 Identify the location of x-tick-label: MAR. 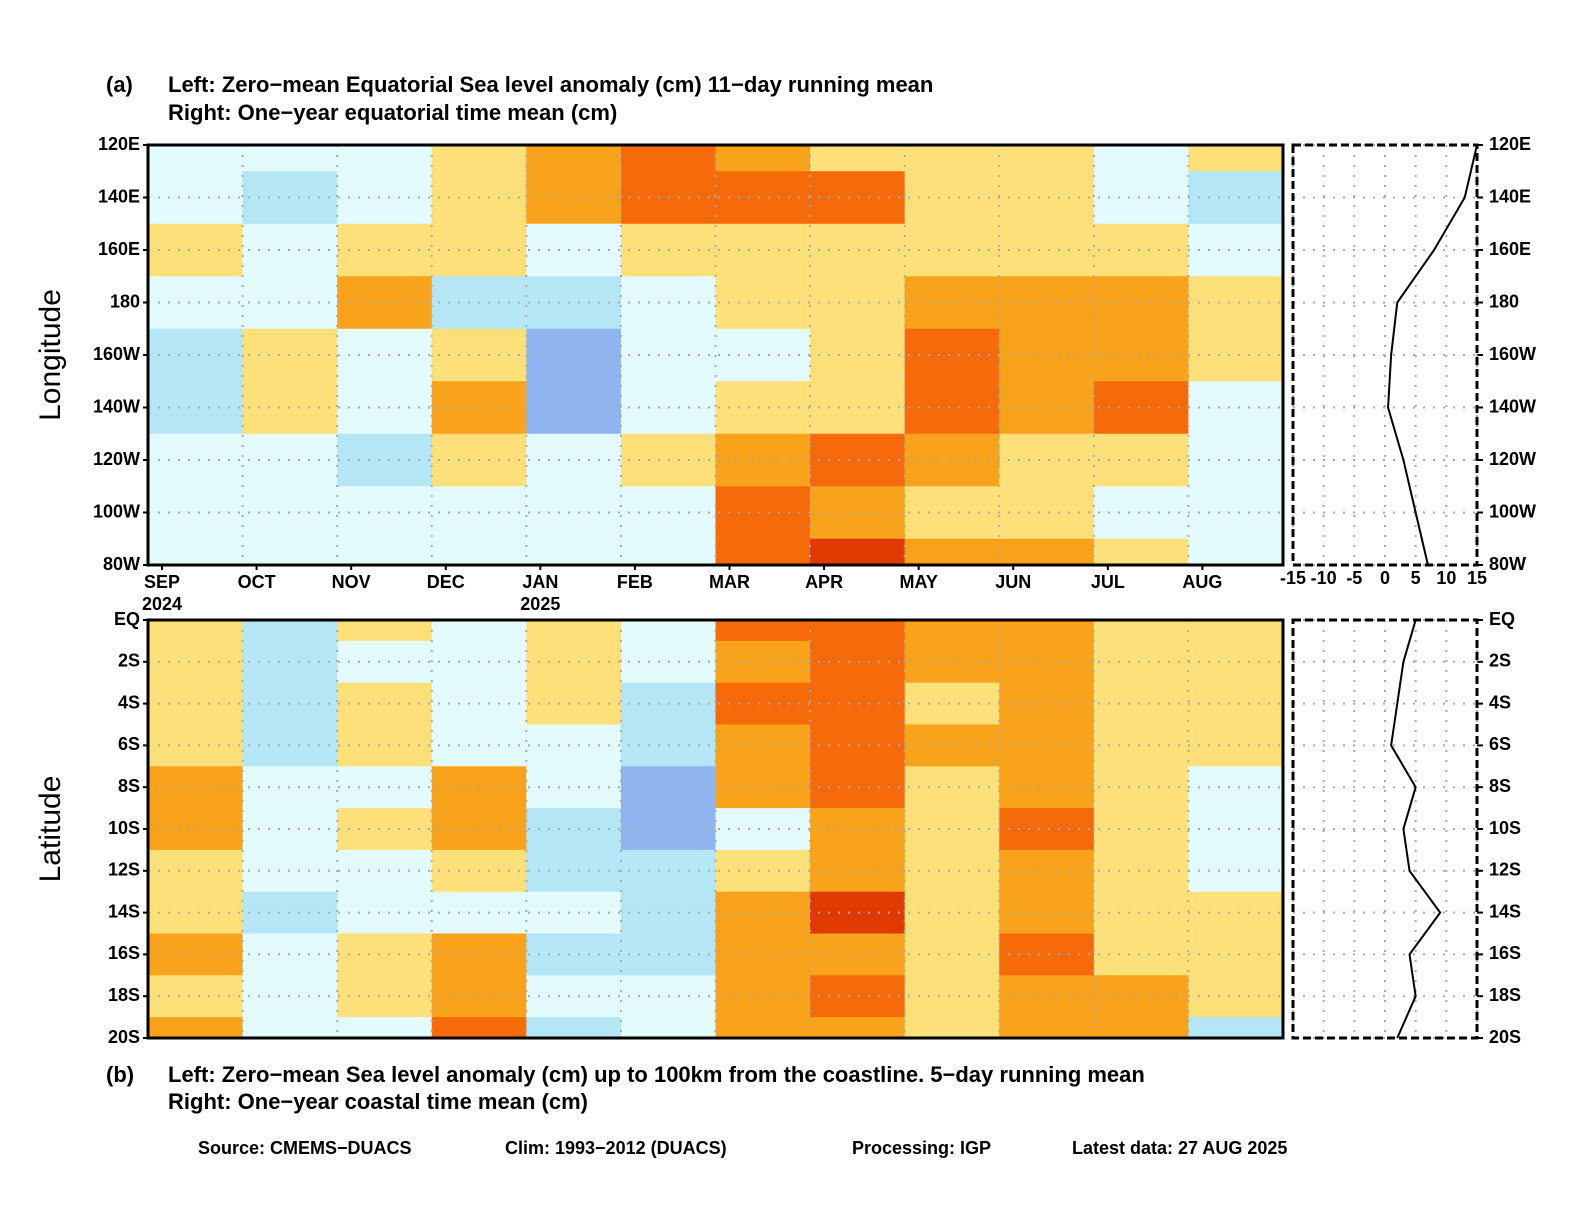
(729, 582).